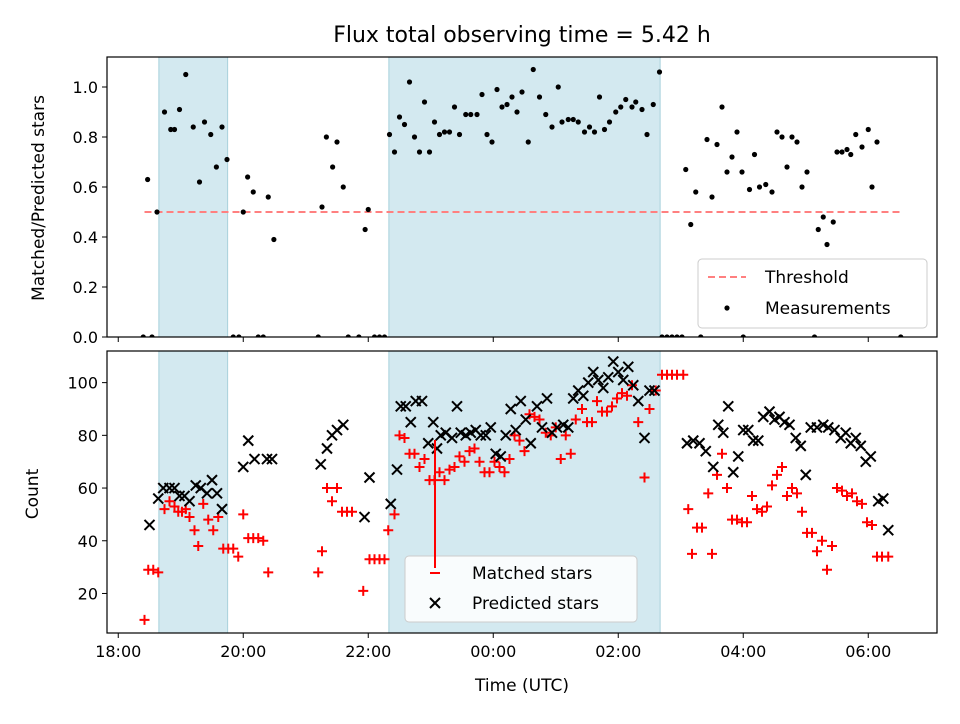 This screenshot has height=724, width=960. What do you see at coordinates (806, 278) in the screenshot?
I see `legend-threshold-label: Threshold` at bounding box center [806, 278].